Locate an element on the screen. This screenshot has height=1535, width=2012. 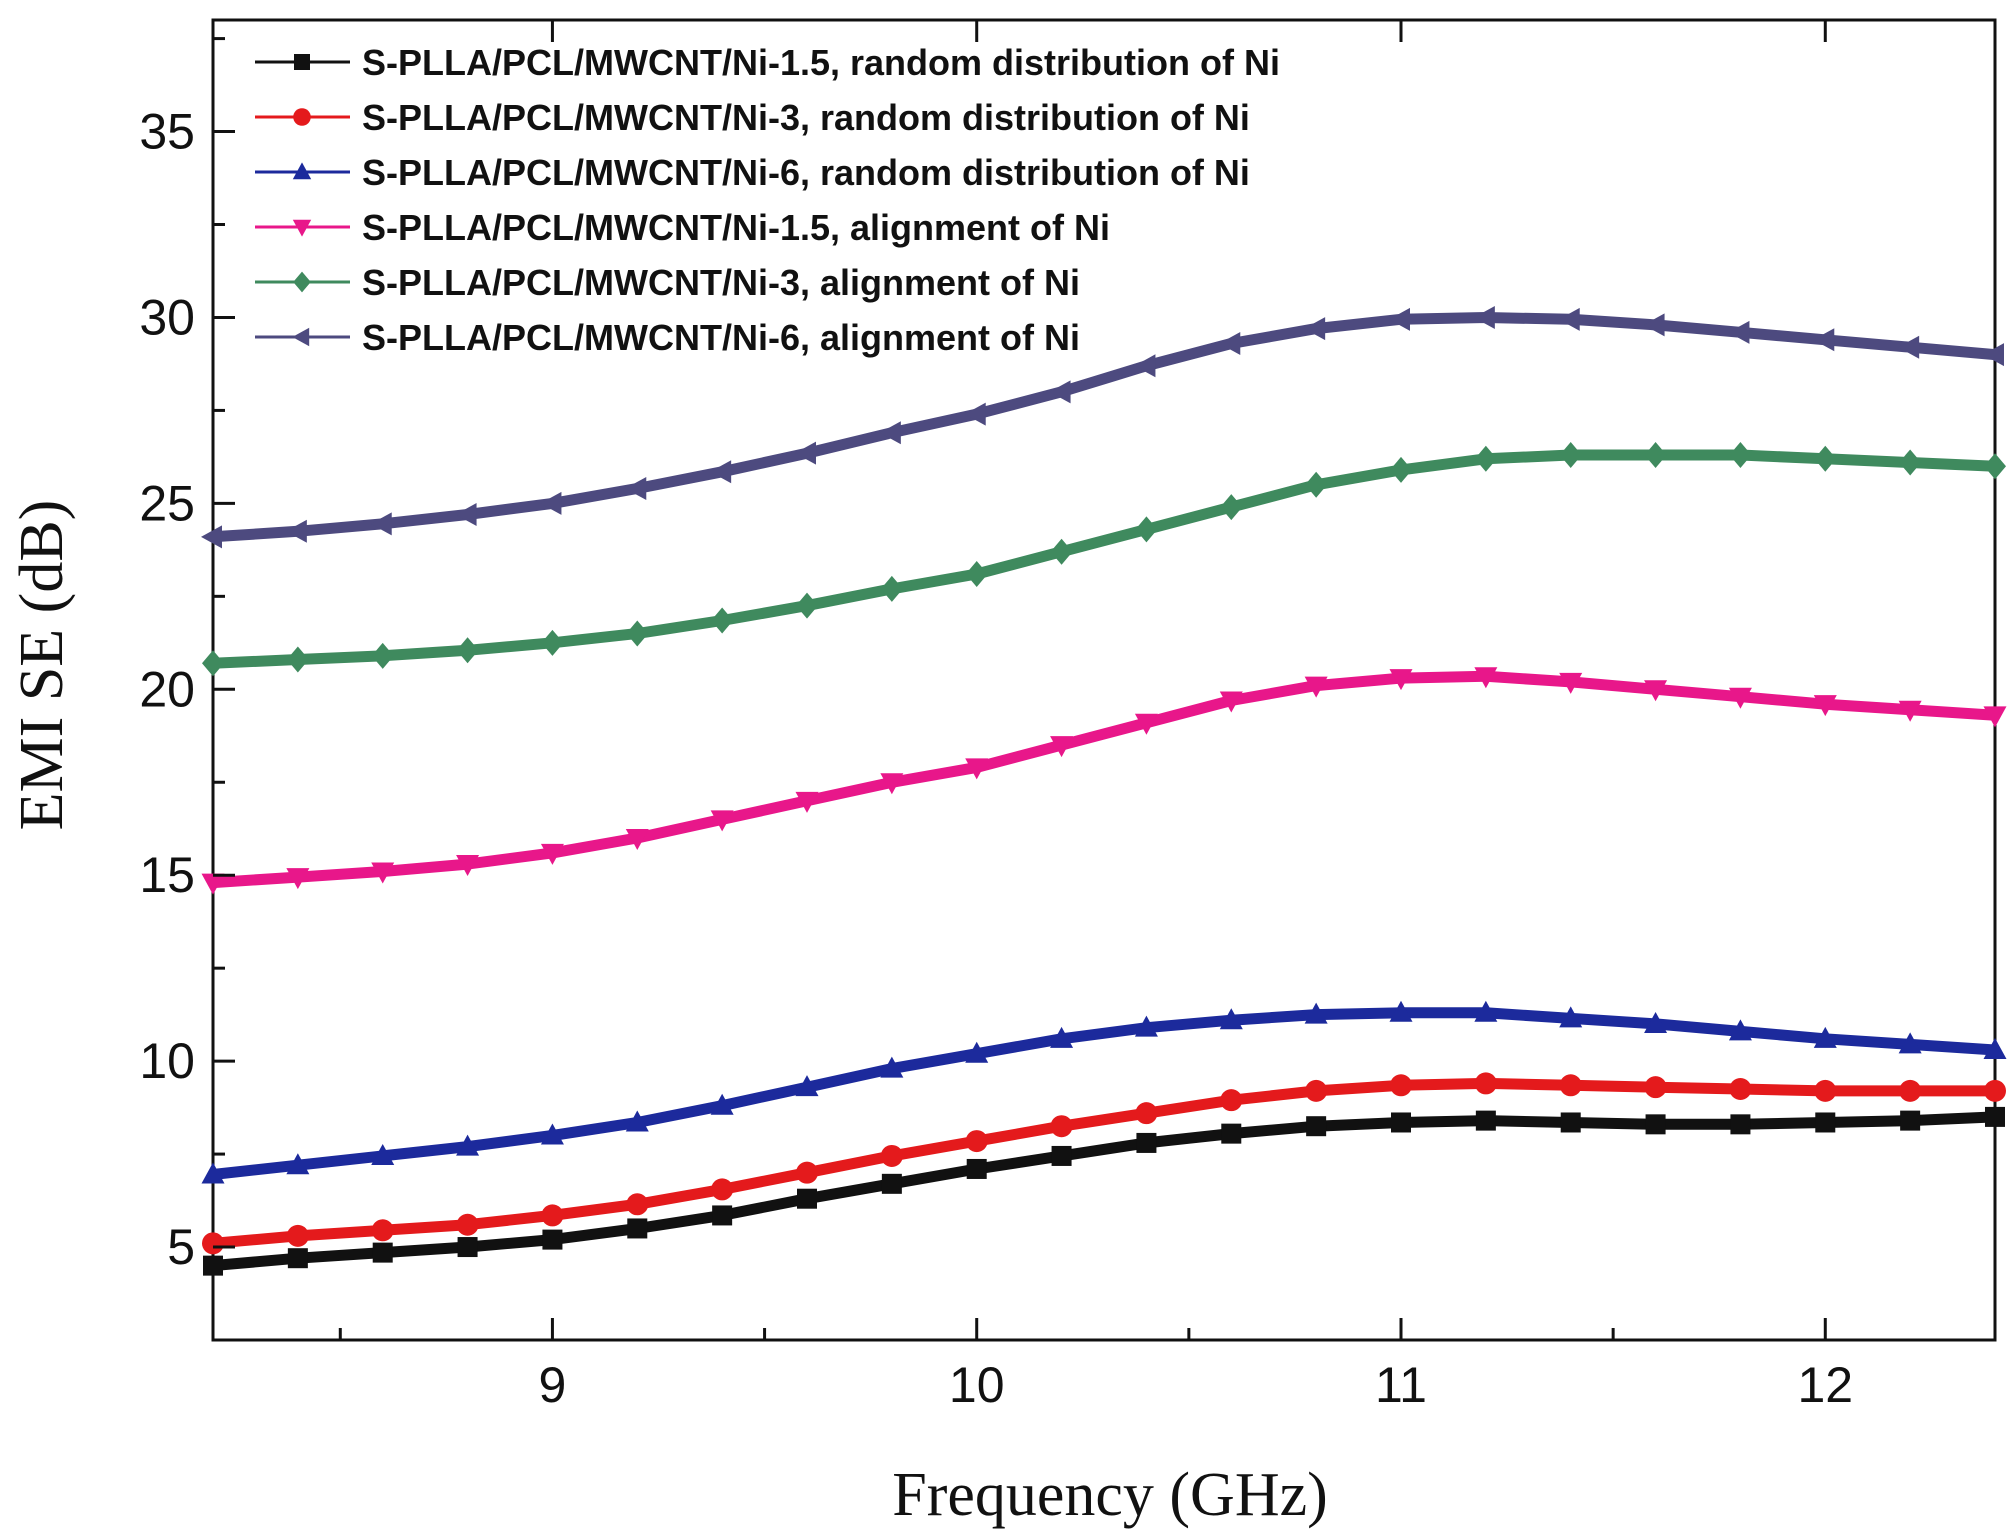
y-tick-label: 30 is located at coordinates (167, 317).